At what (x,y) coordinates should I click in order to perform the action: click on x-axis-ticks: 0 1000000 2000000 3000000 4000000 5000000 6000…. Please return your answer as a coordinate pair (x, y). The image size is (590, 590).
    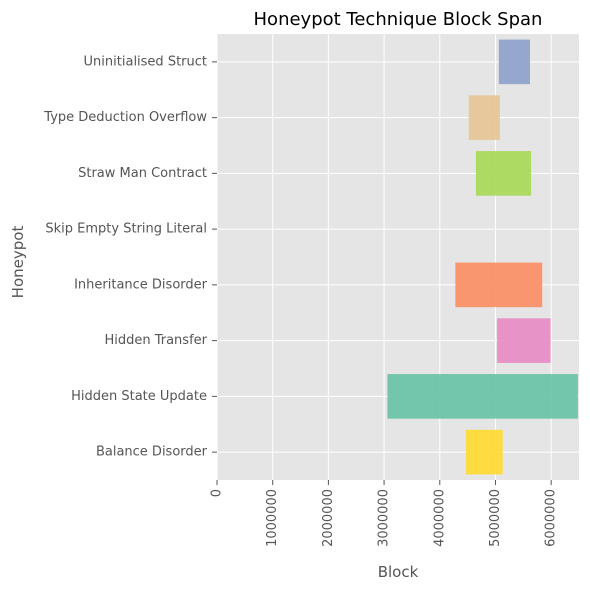
    Looking at the image, I should click on (384, 513).